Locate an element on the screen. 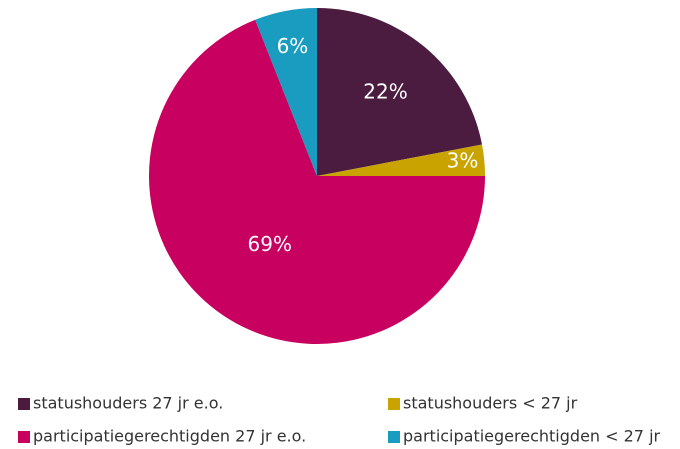 The image size is (680, 449). slice-label: 6% is located at coordinates (293, 46).